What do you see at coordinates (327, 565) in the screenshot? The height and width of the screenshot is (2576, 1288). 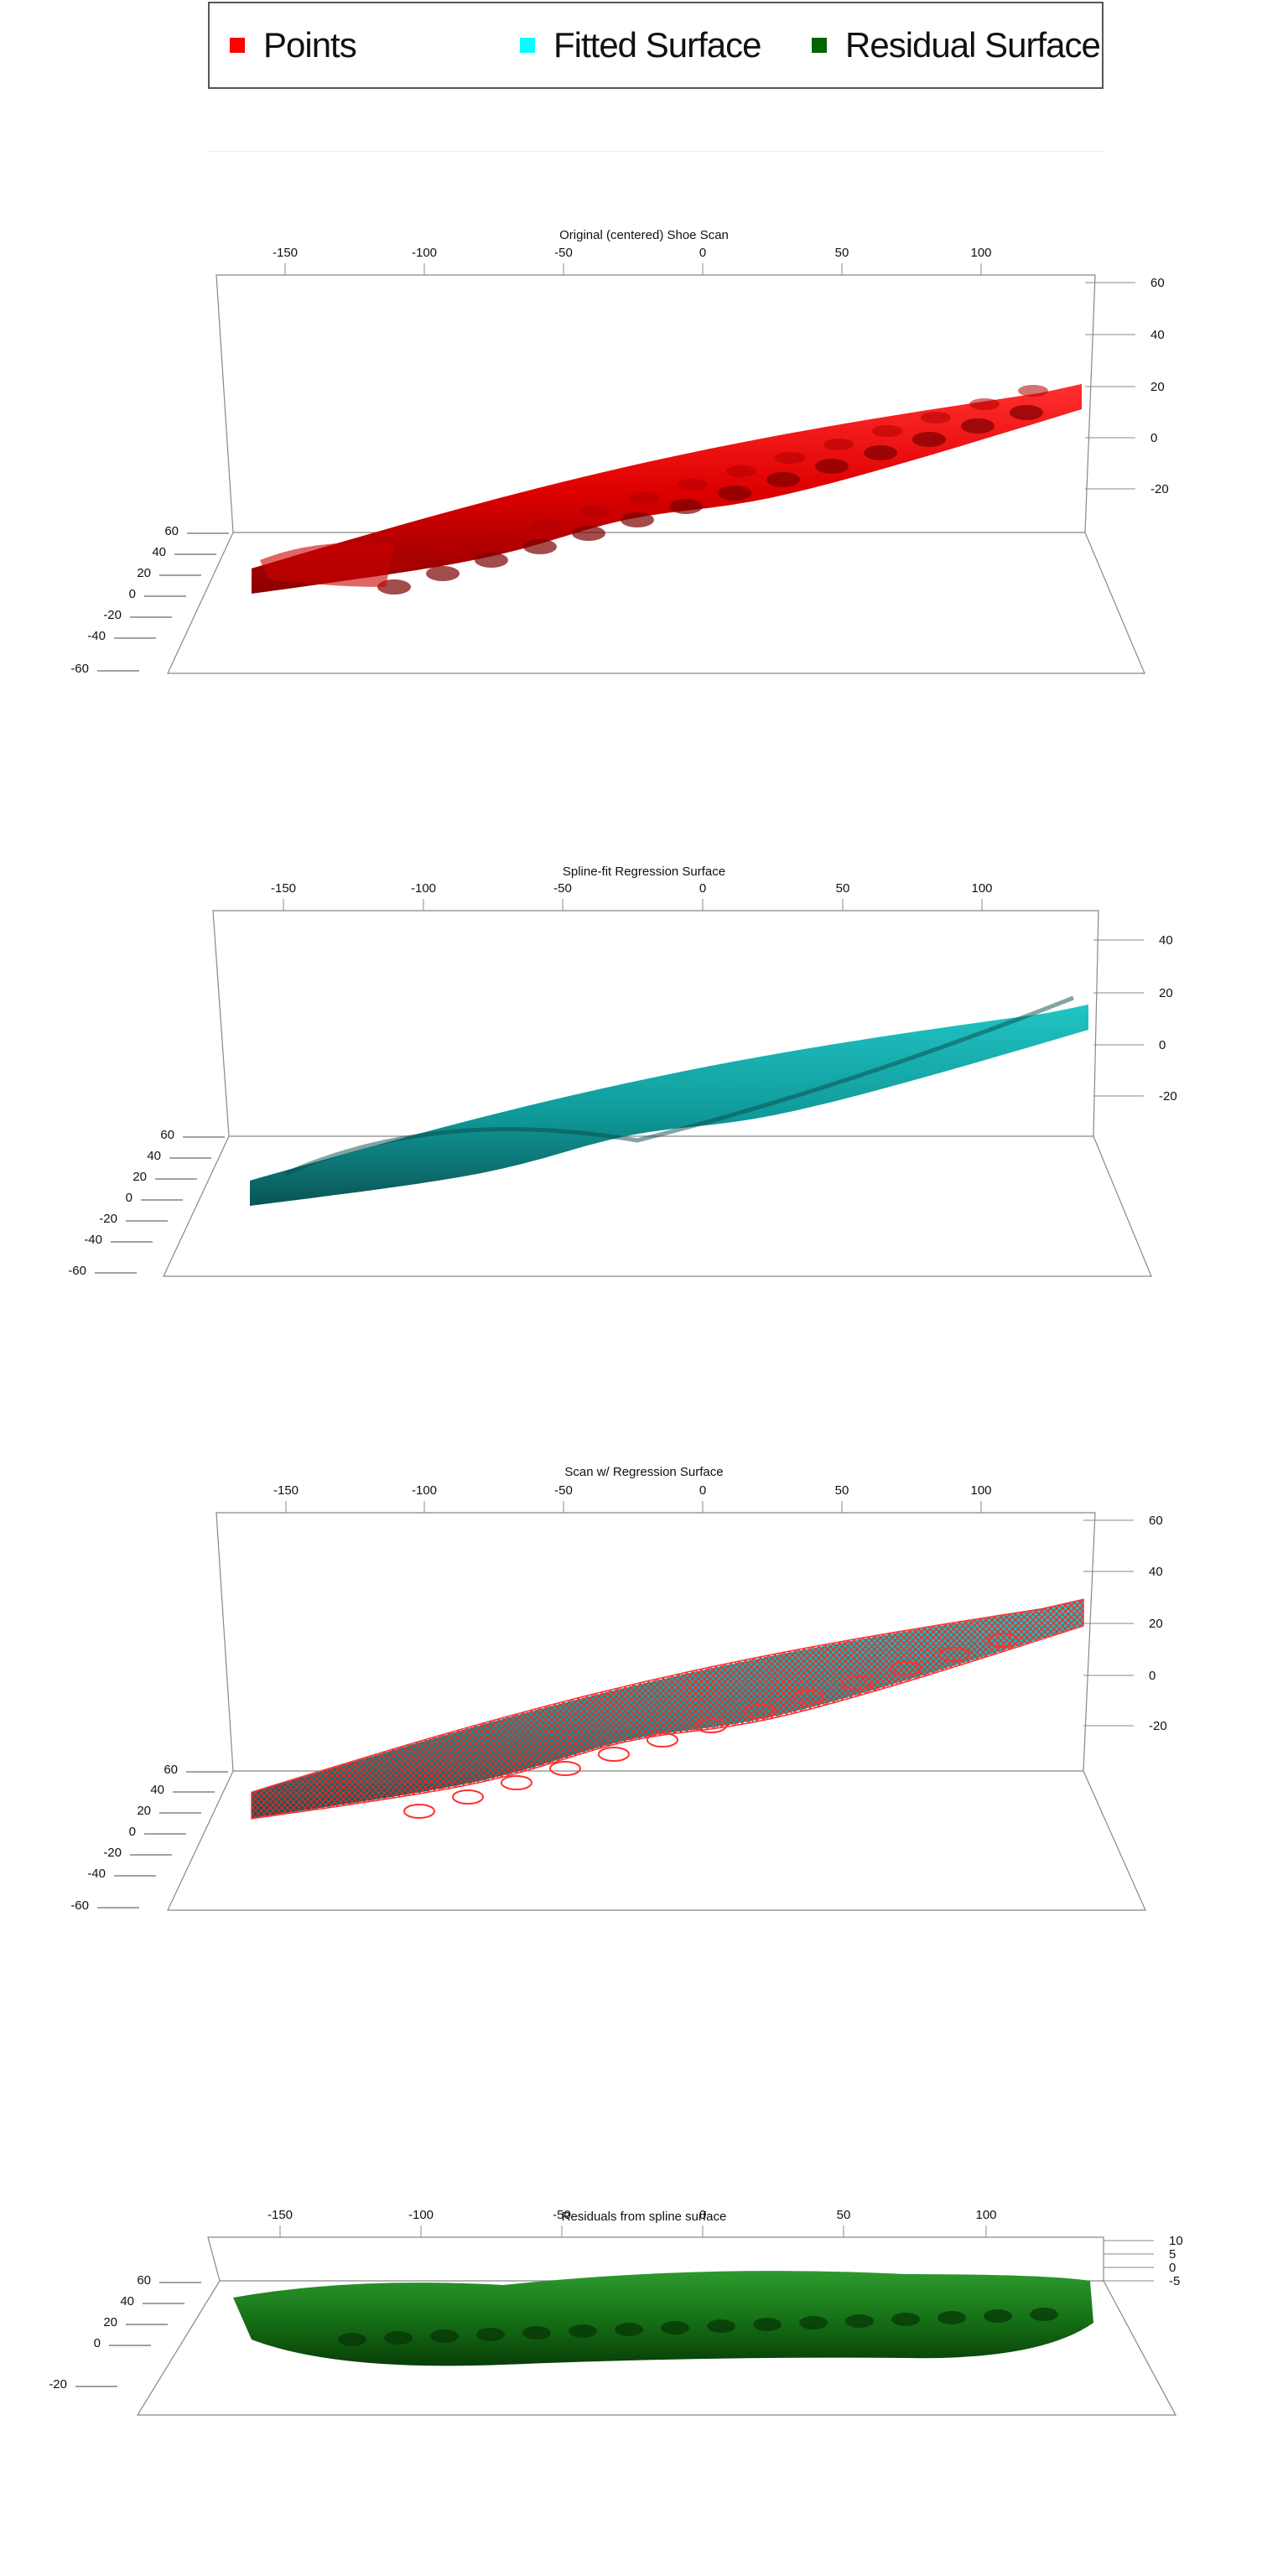 I see `heel-mesh` at bounding box center [327, 565].